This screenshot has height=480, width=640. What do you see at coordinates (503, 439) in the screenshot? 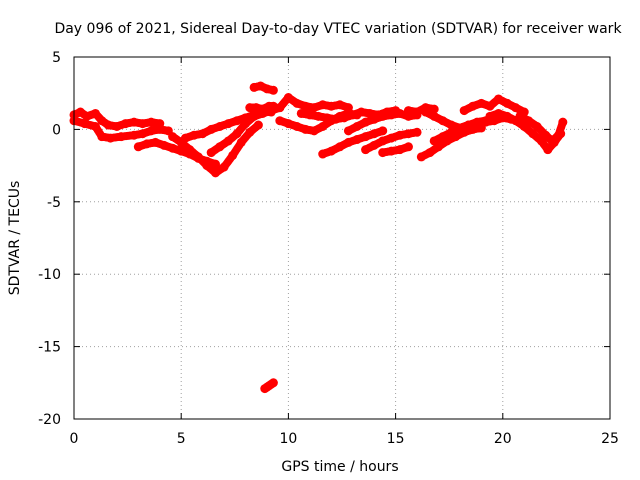
I see `x-tick-label: 20` at bounding box center [503, 439].